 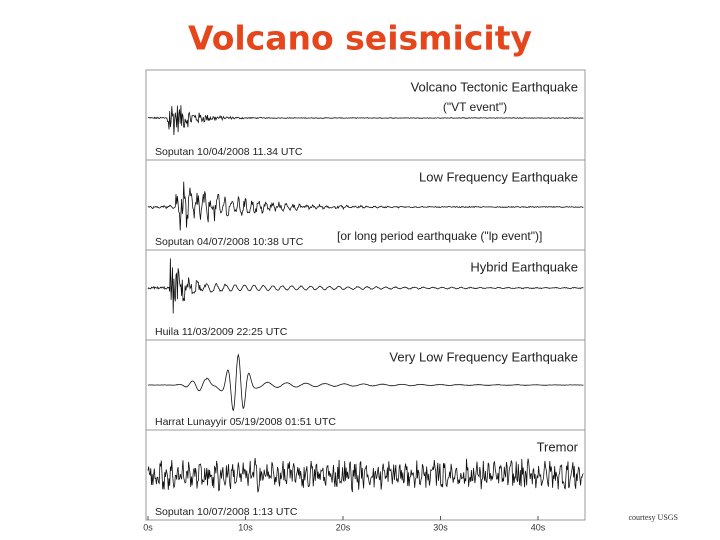 I want to click on time-tick-label: 0s, so click(x=148, y=527).